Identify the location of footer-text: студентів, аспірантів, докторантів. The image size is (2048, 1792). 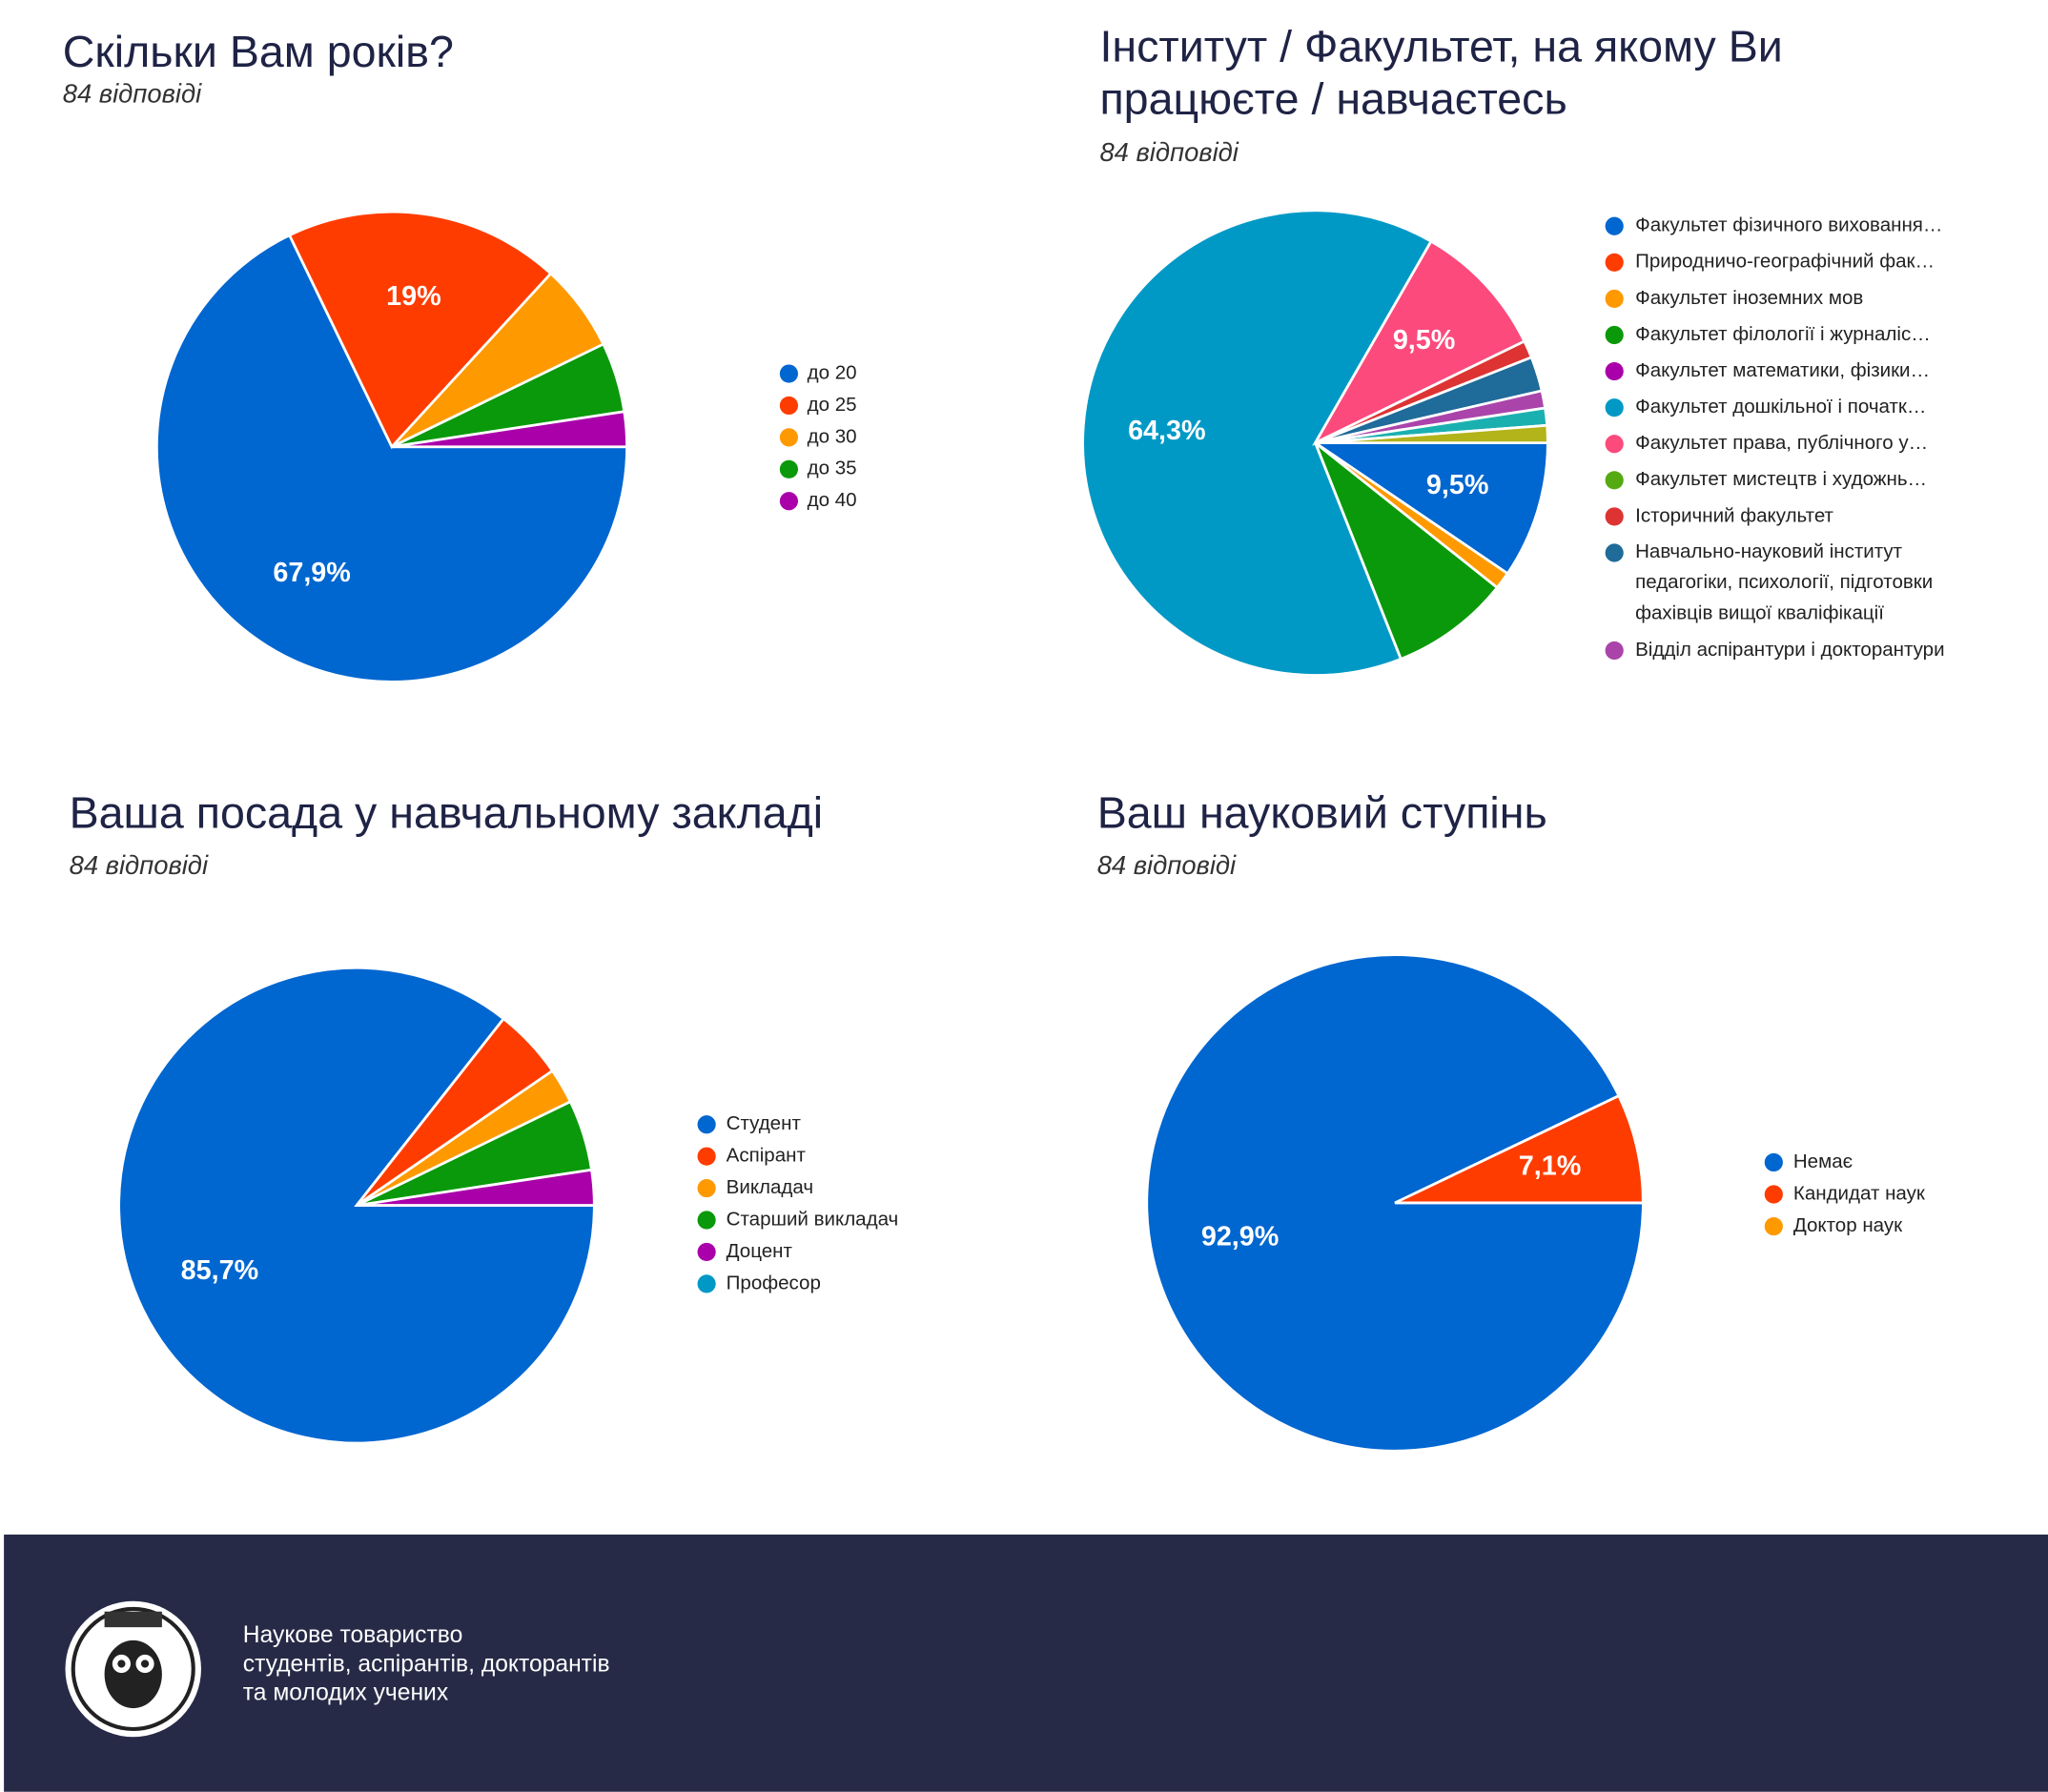
(426, 1664).